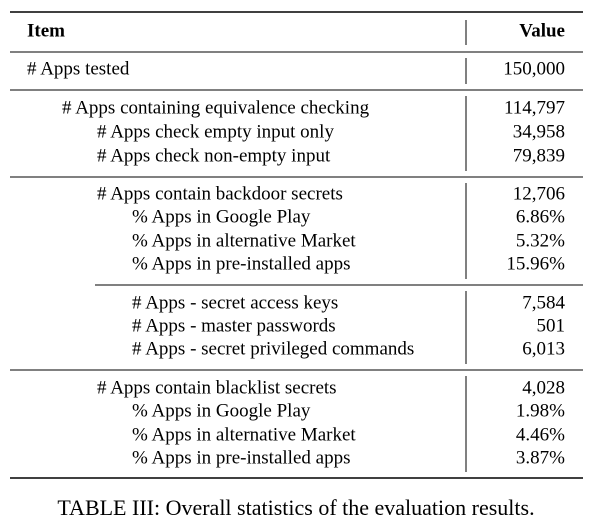  What do you see at coordinates (542, 30) in the screenshot?
I see `header-value: Value` at bounding box center [542, 30].